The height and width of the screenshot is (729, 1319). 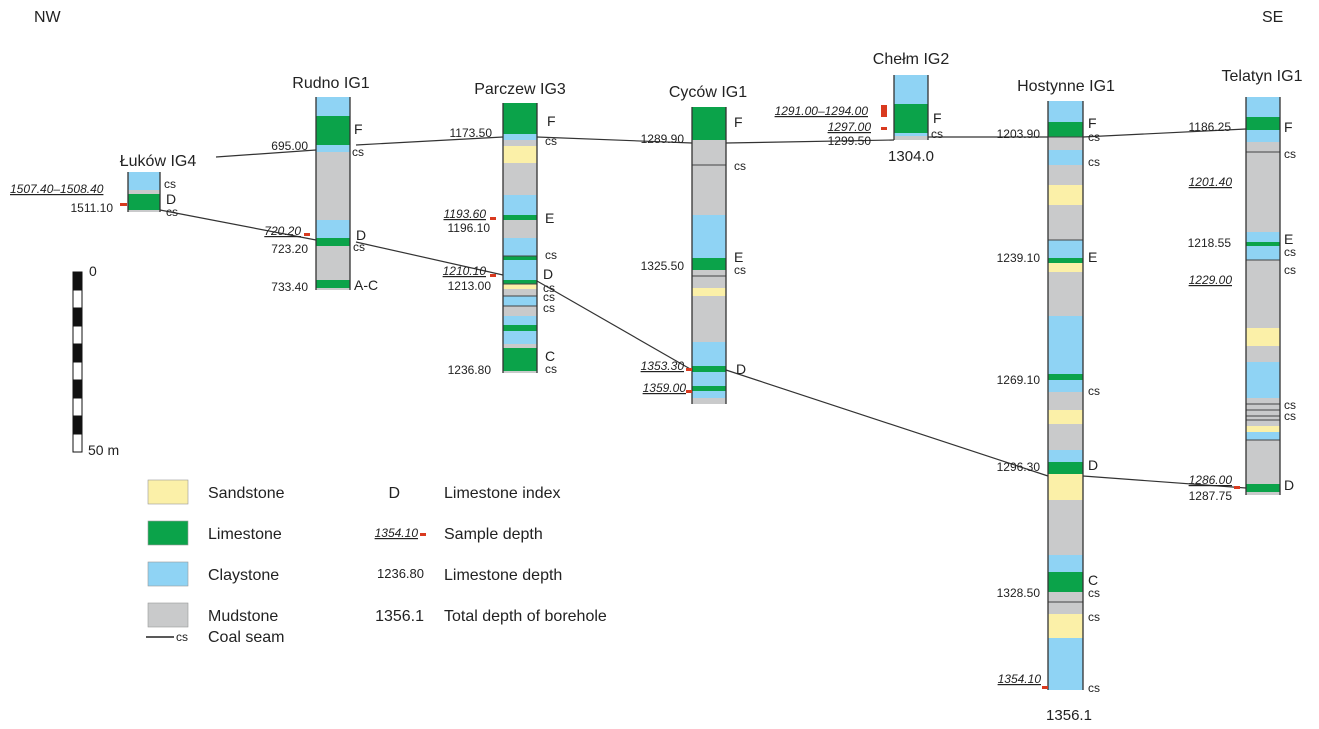 What do you see at coordinates (289, 287) in the screenshot?
I see `depth-label: 733.40` at bounding box center [289, 287].